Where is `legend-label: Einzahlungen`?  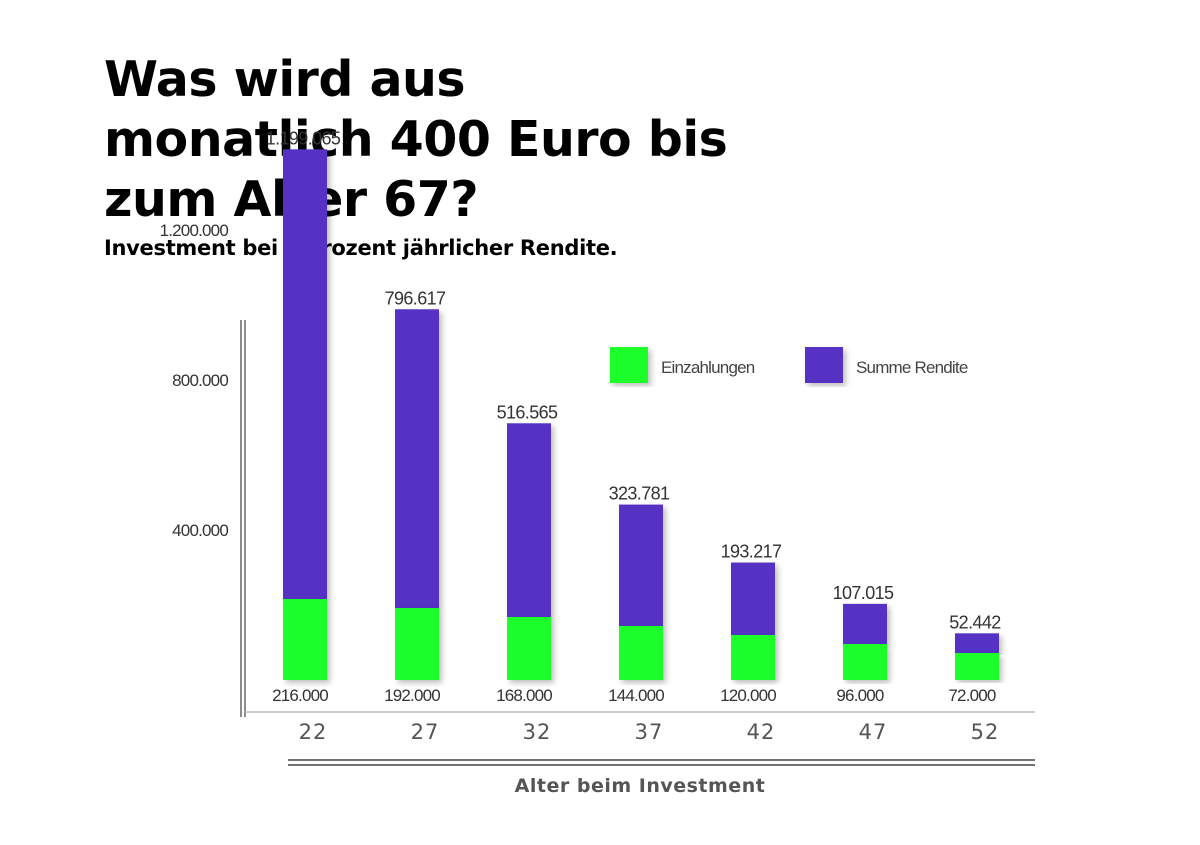
legend-label: Einzahlungen is located at coordinates (708, 367).